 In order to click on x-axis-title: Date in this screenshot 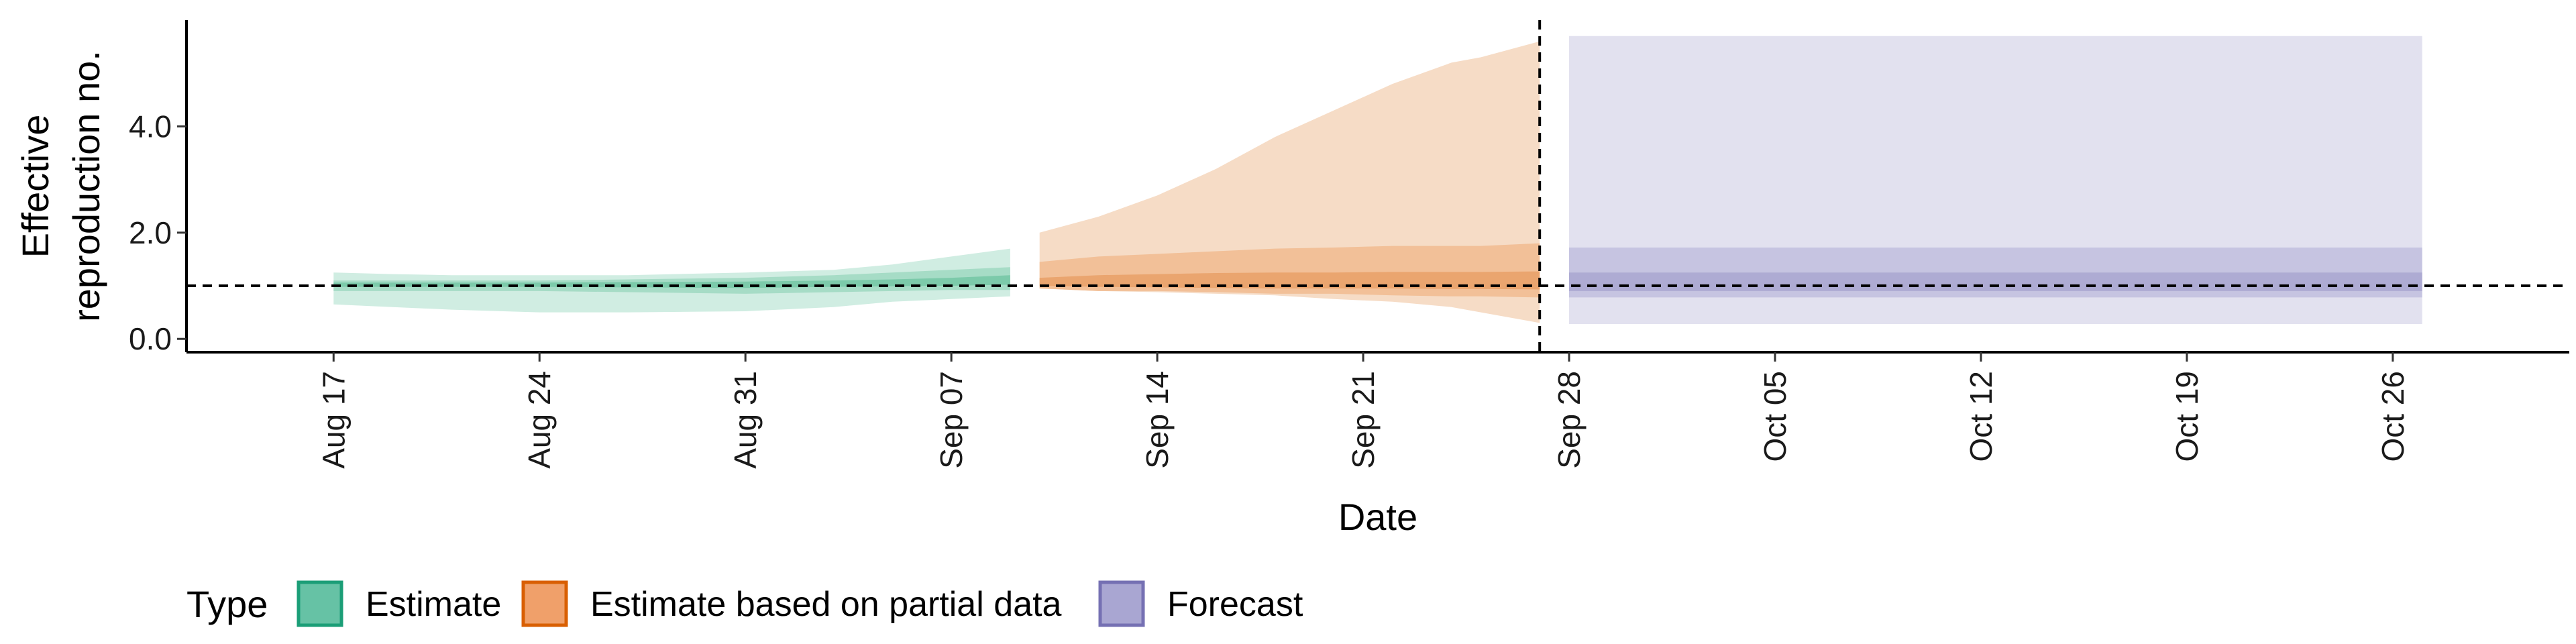, I will do `click(1377, 517)`.